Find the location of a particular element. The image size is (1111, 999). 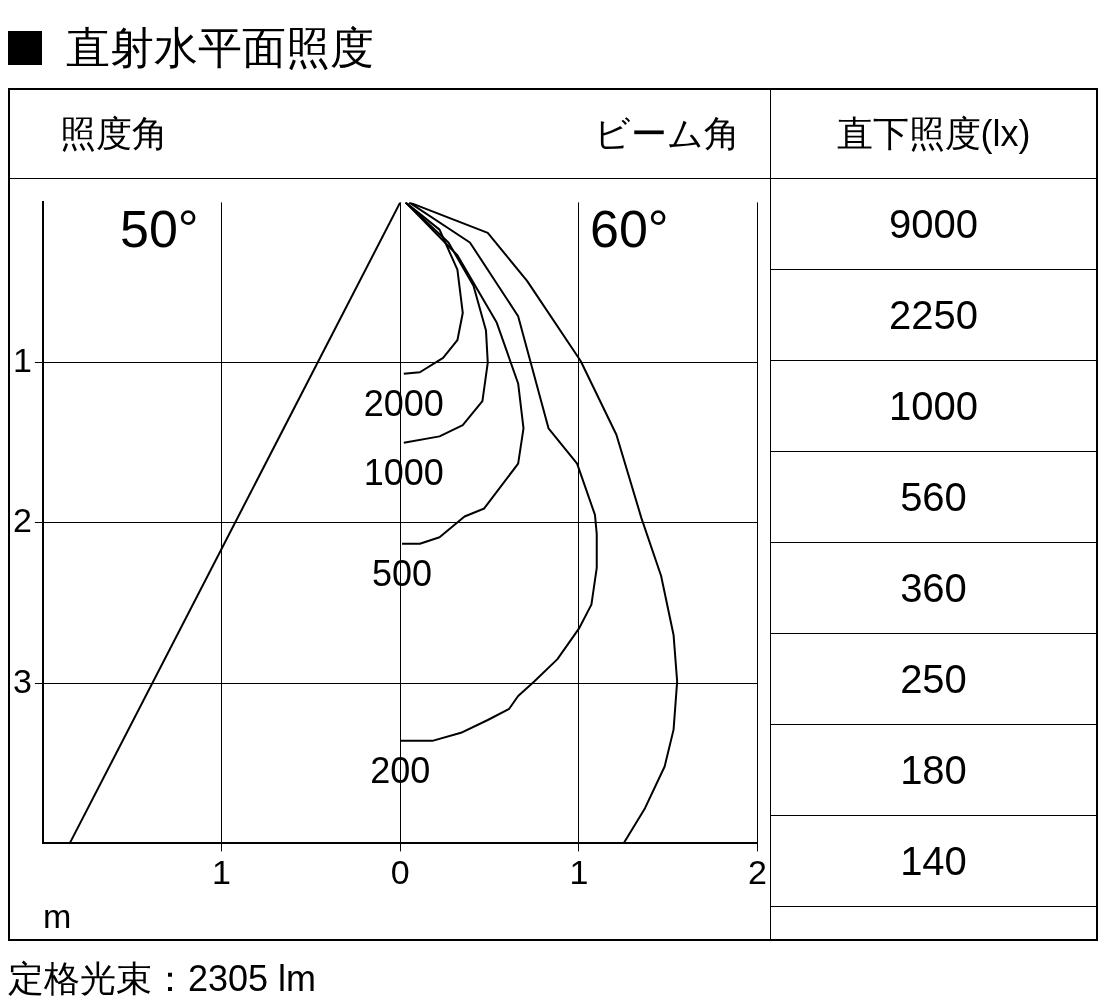

text: 直下照度(lx) is located at coordinates (933, 134).